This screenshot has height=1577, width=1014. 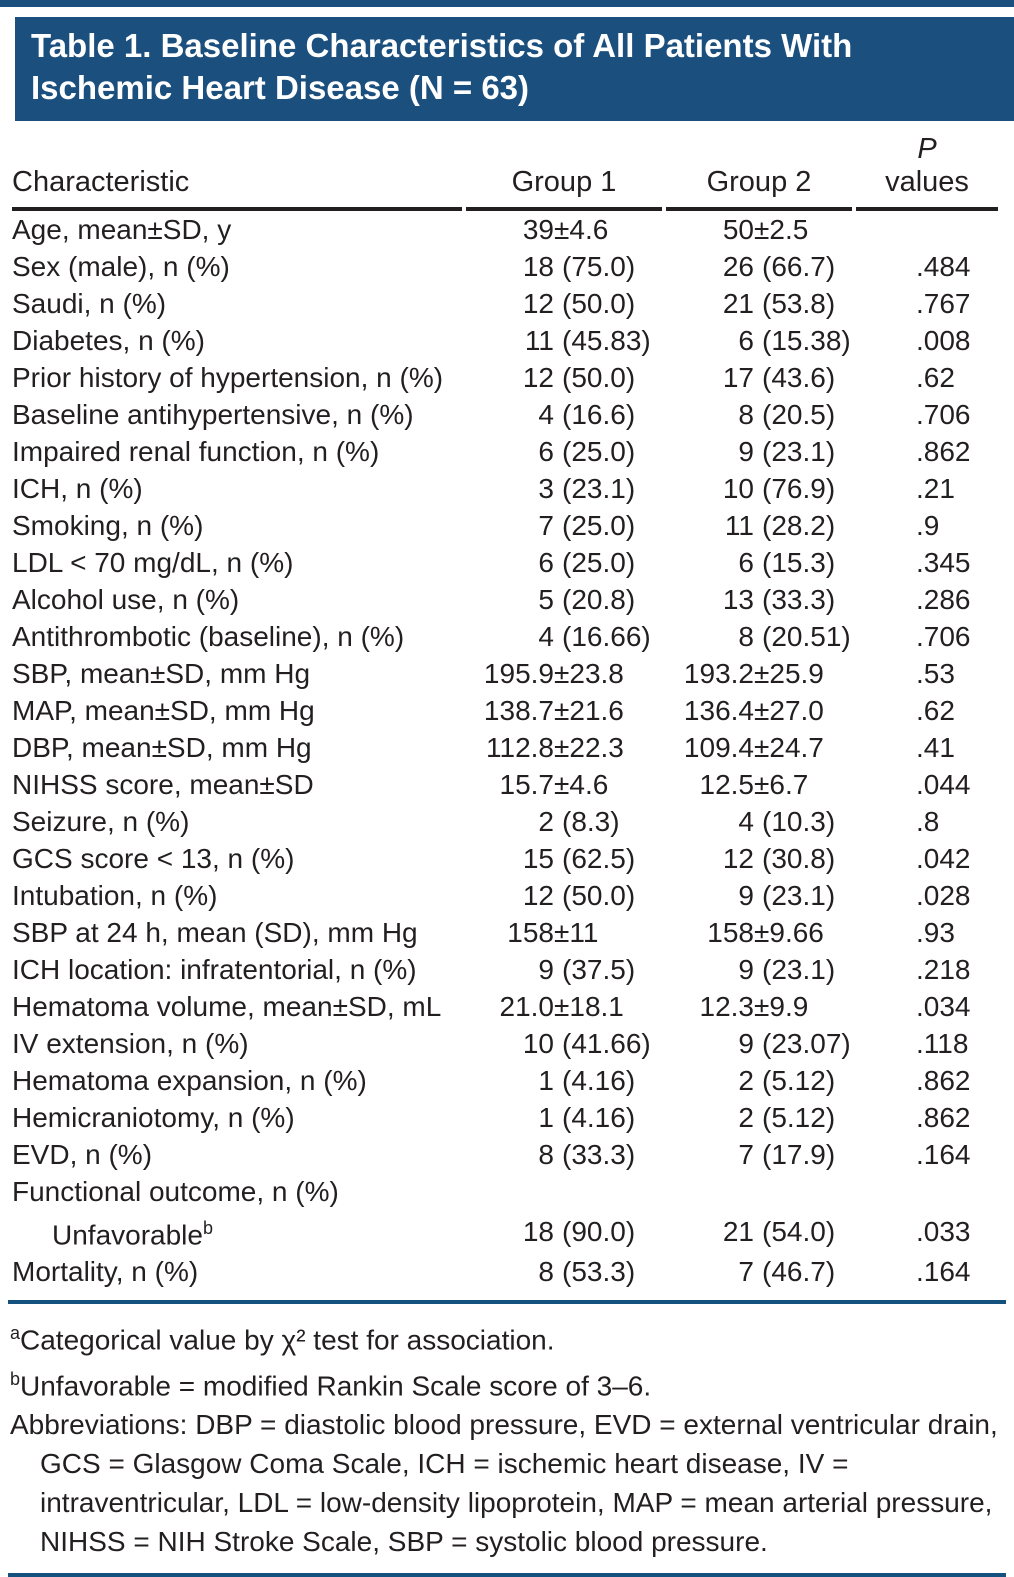 What do you see at coordinates (555, 747) in the screenshot?
I see `cell-group1: 112.8 ±22.3` at bounding box center [555, 747].